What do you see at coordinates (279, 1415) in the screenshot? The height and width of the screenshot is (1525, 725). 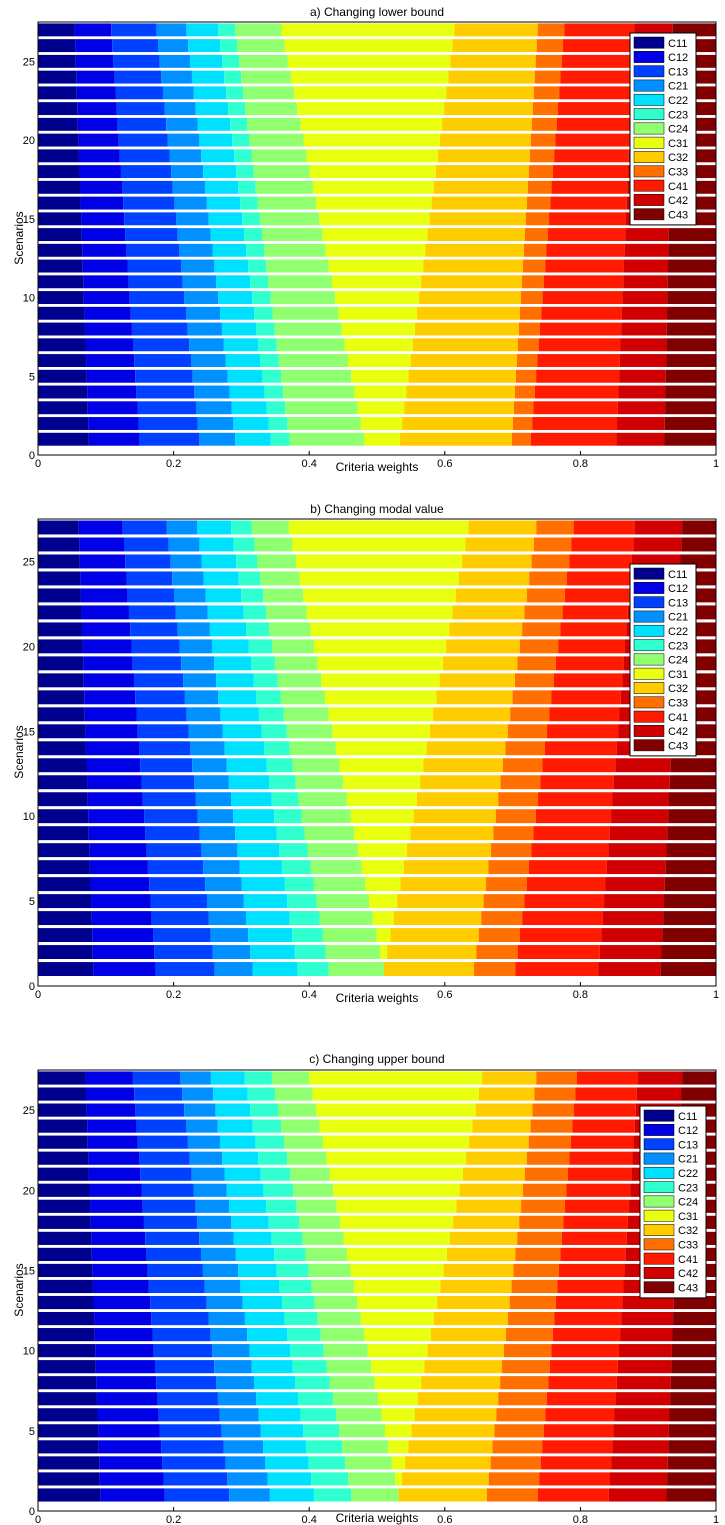 I see `bar-s6-c22` at bounding box center [279, 1415].